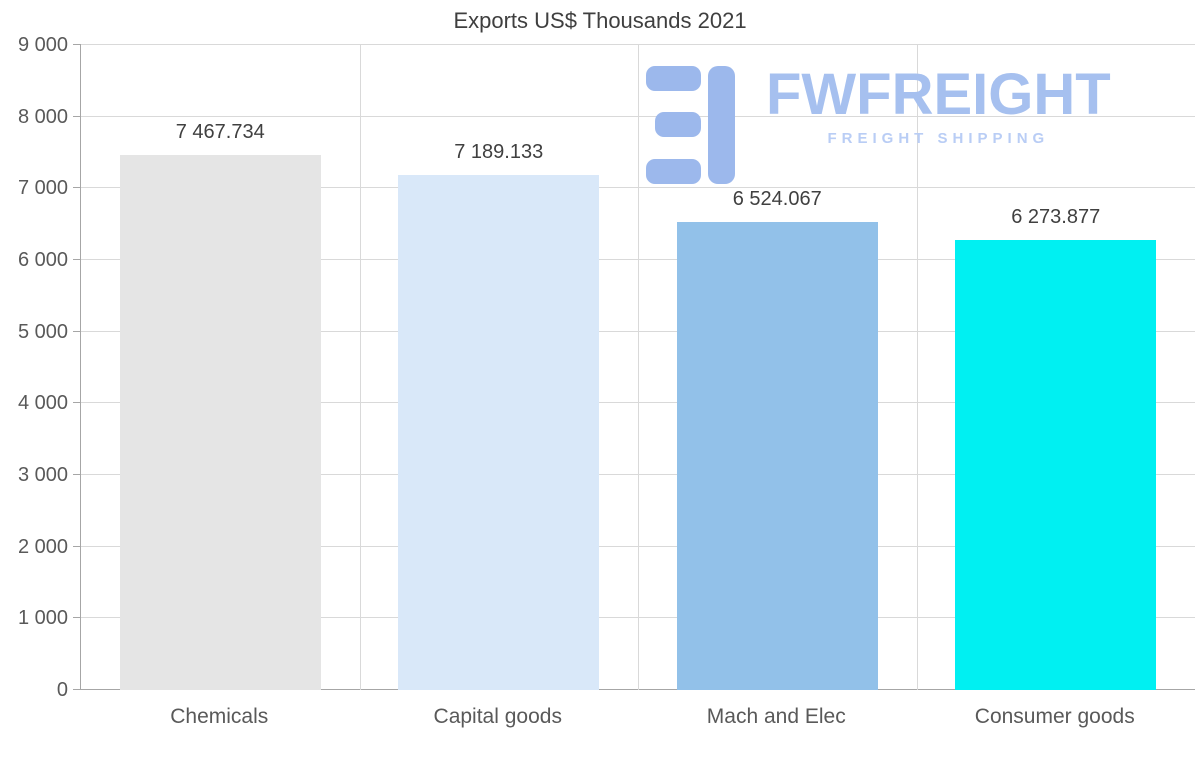  Describe the element at coordinates (42, 475) in the screenshot. I see `y-tick-label: 3 000` at that location.